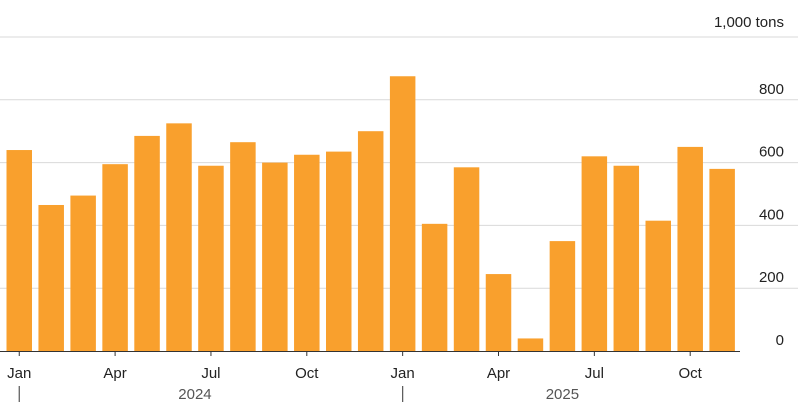 Image resolution: width=798 pixels, height=420 pixels. I want to click on x-axis-ticks: Jan Apr Jul Oct Jan Apr Jul Oct, so click(355, 366).